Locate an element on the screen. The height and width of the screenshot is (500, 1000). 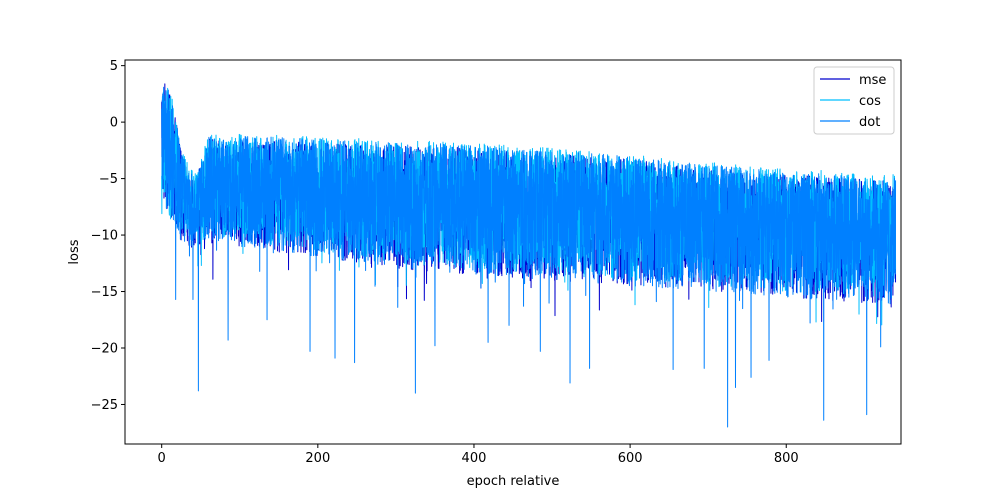
x-tick-label: 400 is located at coordinates (474, 458).